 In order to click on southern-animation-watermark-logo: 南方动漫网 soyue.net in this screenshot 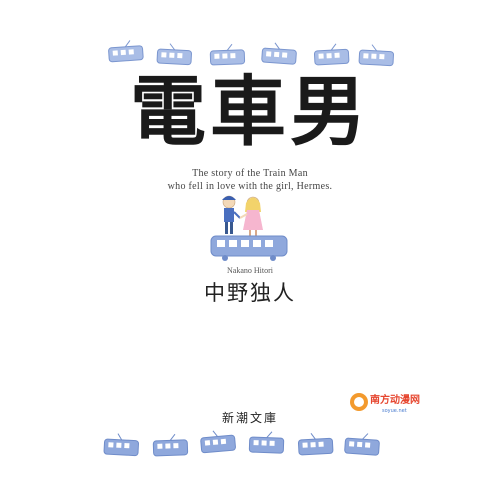, I will do `click(385, 403)`.